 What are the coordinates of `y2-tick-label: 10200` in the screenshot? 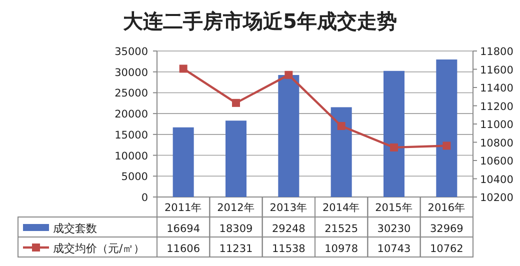 It's located at (497, 198).